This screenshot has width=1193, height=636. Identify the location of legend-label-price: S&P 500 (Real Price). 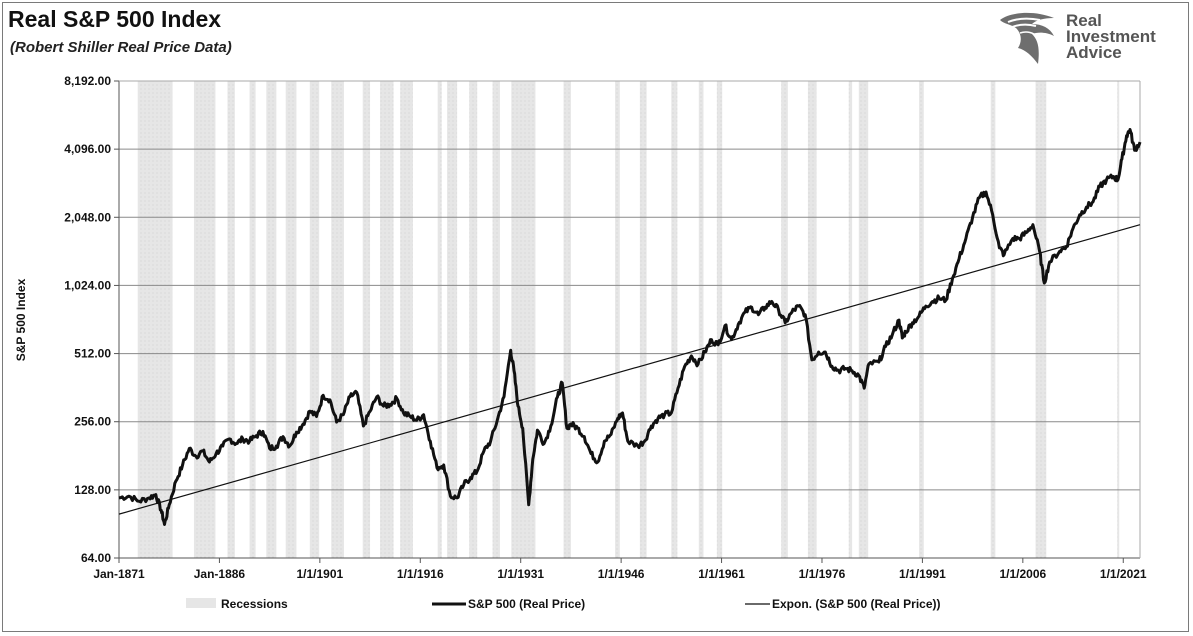
(526, 604).